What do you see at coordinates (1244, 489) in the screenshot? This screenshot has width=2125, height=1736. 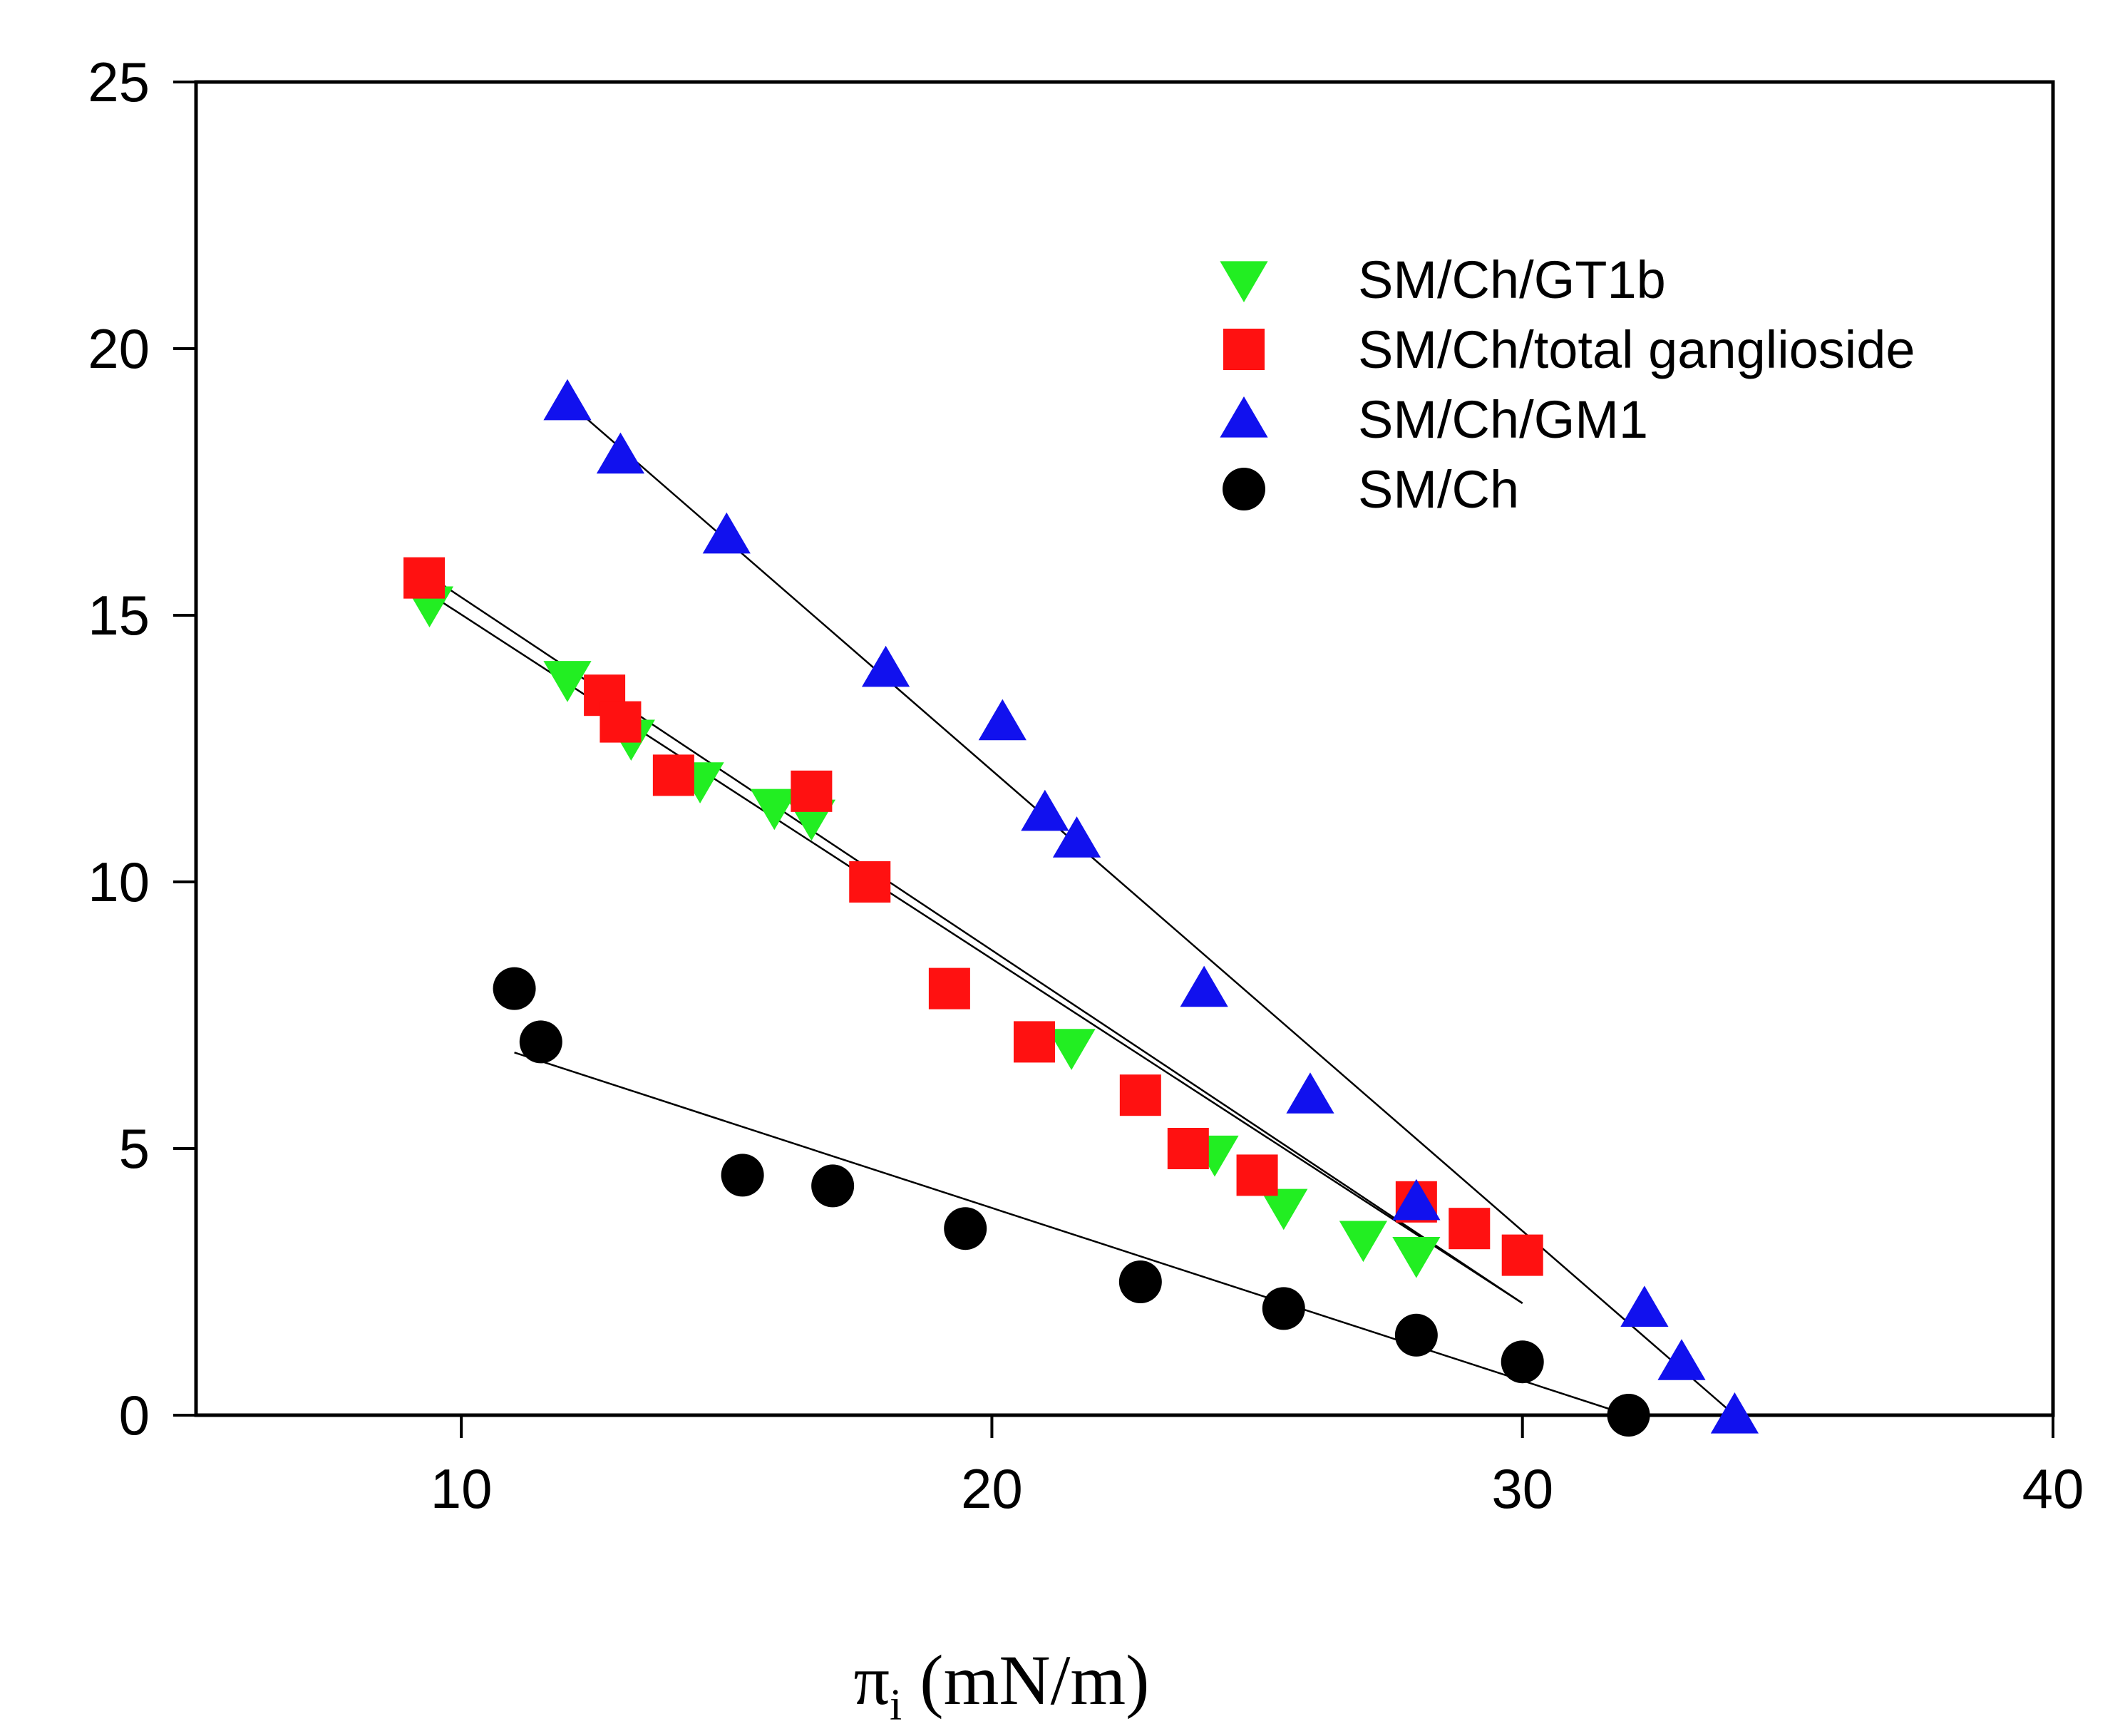 I see `legend-marker-sm-ch` at bounding box center [1244, 489].